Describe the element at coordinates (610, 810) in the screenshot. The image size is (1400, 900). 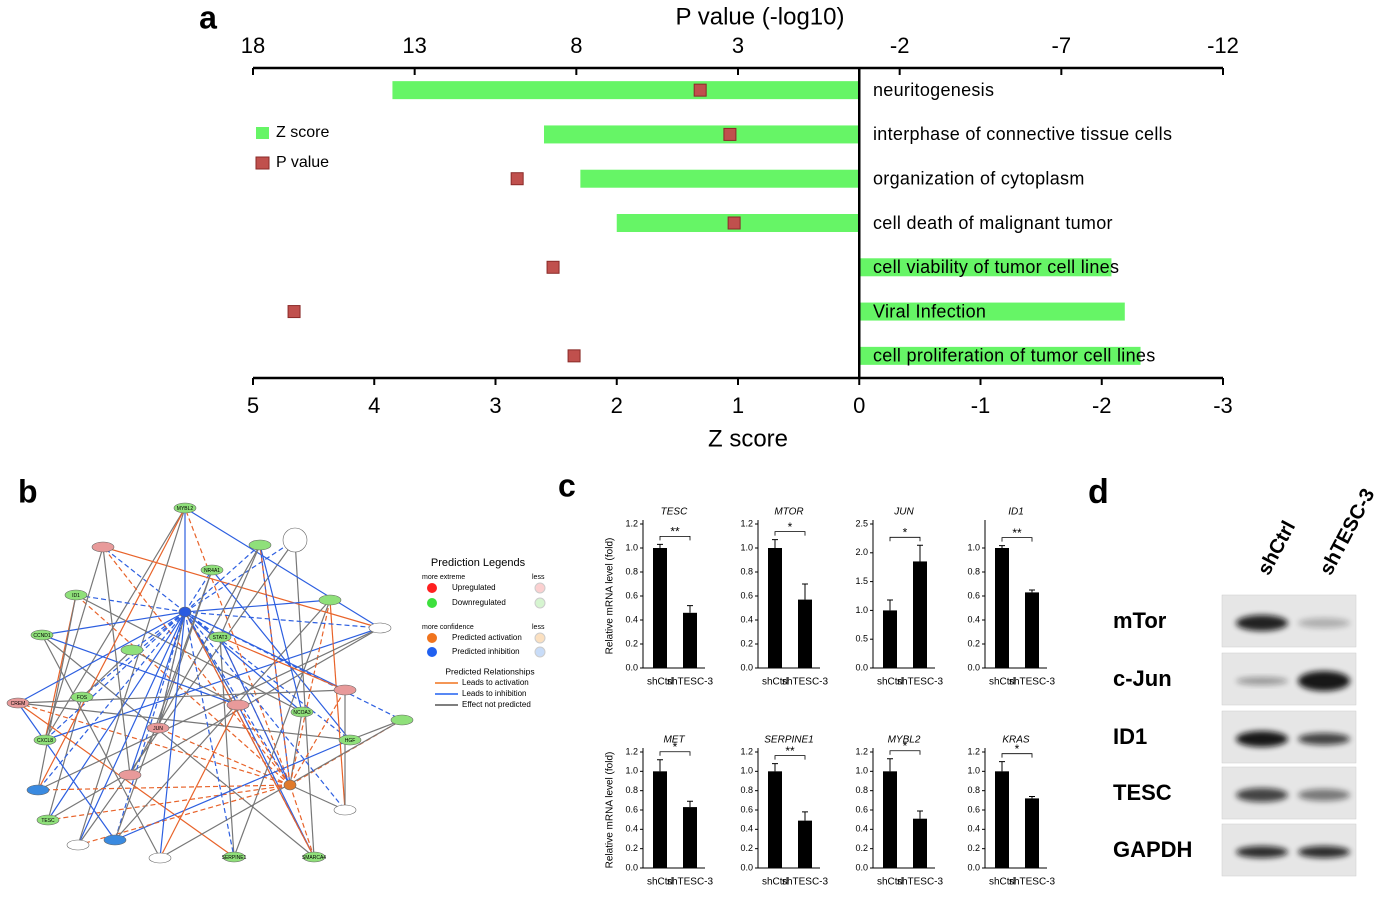
I see `y-axis-title: Relative mRNA level (fold)` at that location.